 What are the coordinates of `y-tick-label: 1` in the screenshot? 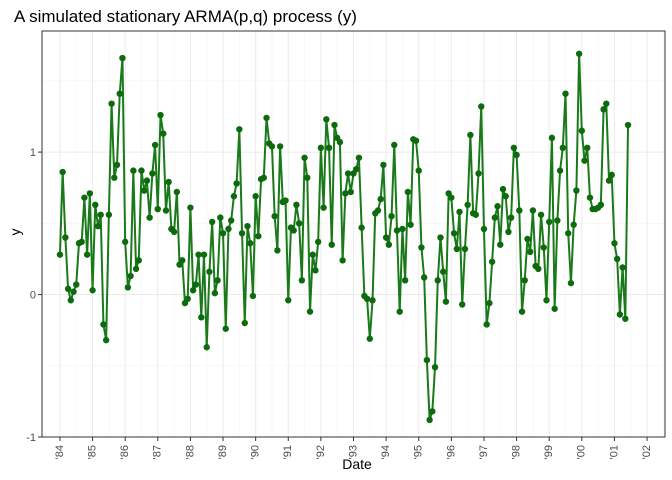 It's located at (33, 153).